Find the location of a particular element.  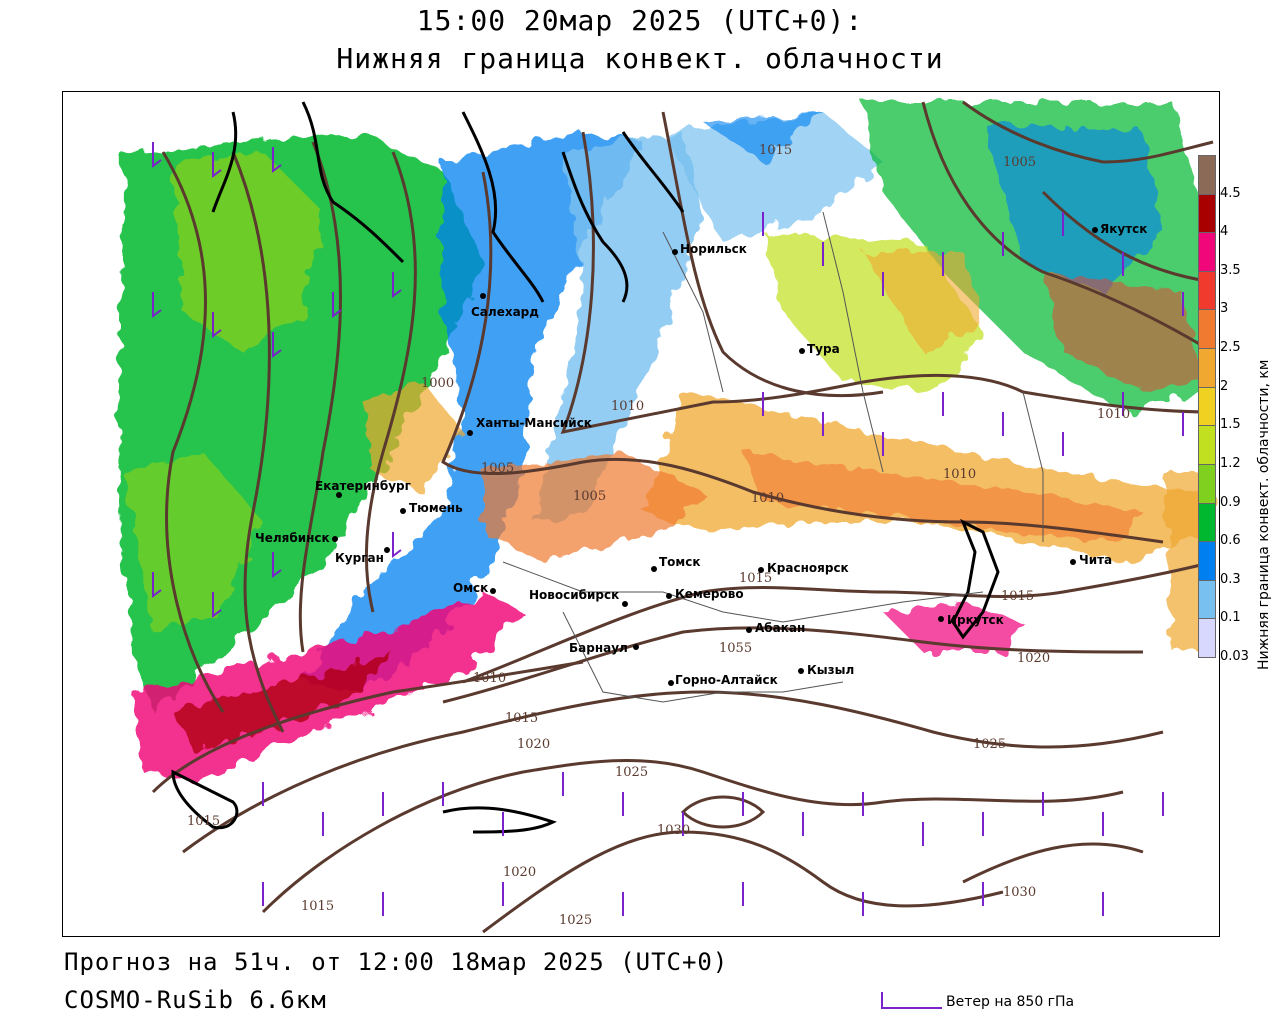

colorbar-tick-label: 0.3 is located at coordinates (1230, 579).